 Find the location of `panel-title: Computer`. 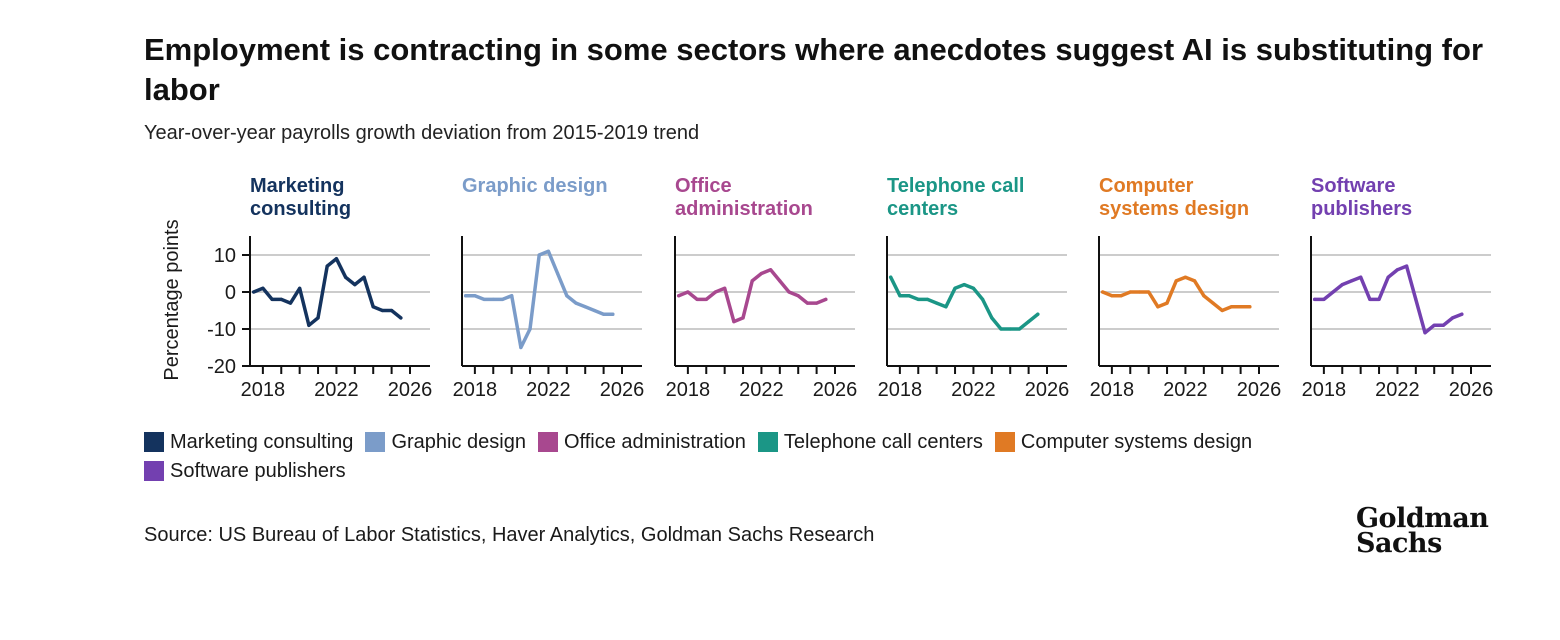

panel-title: Computer is located at coordinates (1146, 186).